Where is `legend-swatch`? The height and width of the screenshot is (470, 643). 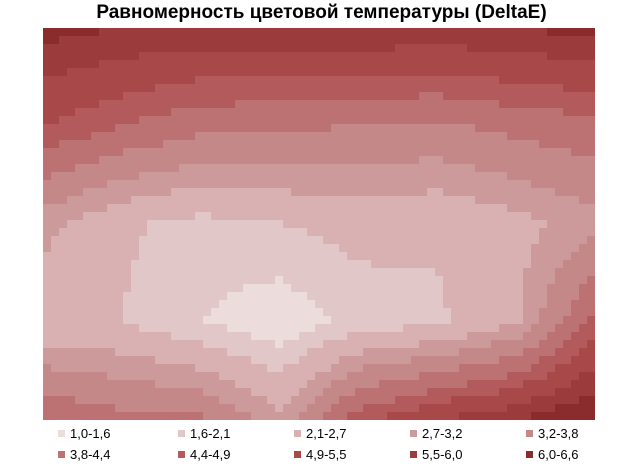 legend-swatch is located at coordinates (297, 454).